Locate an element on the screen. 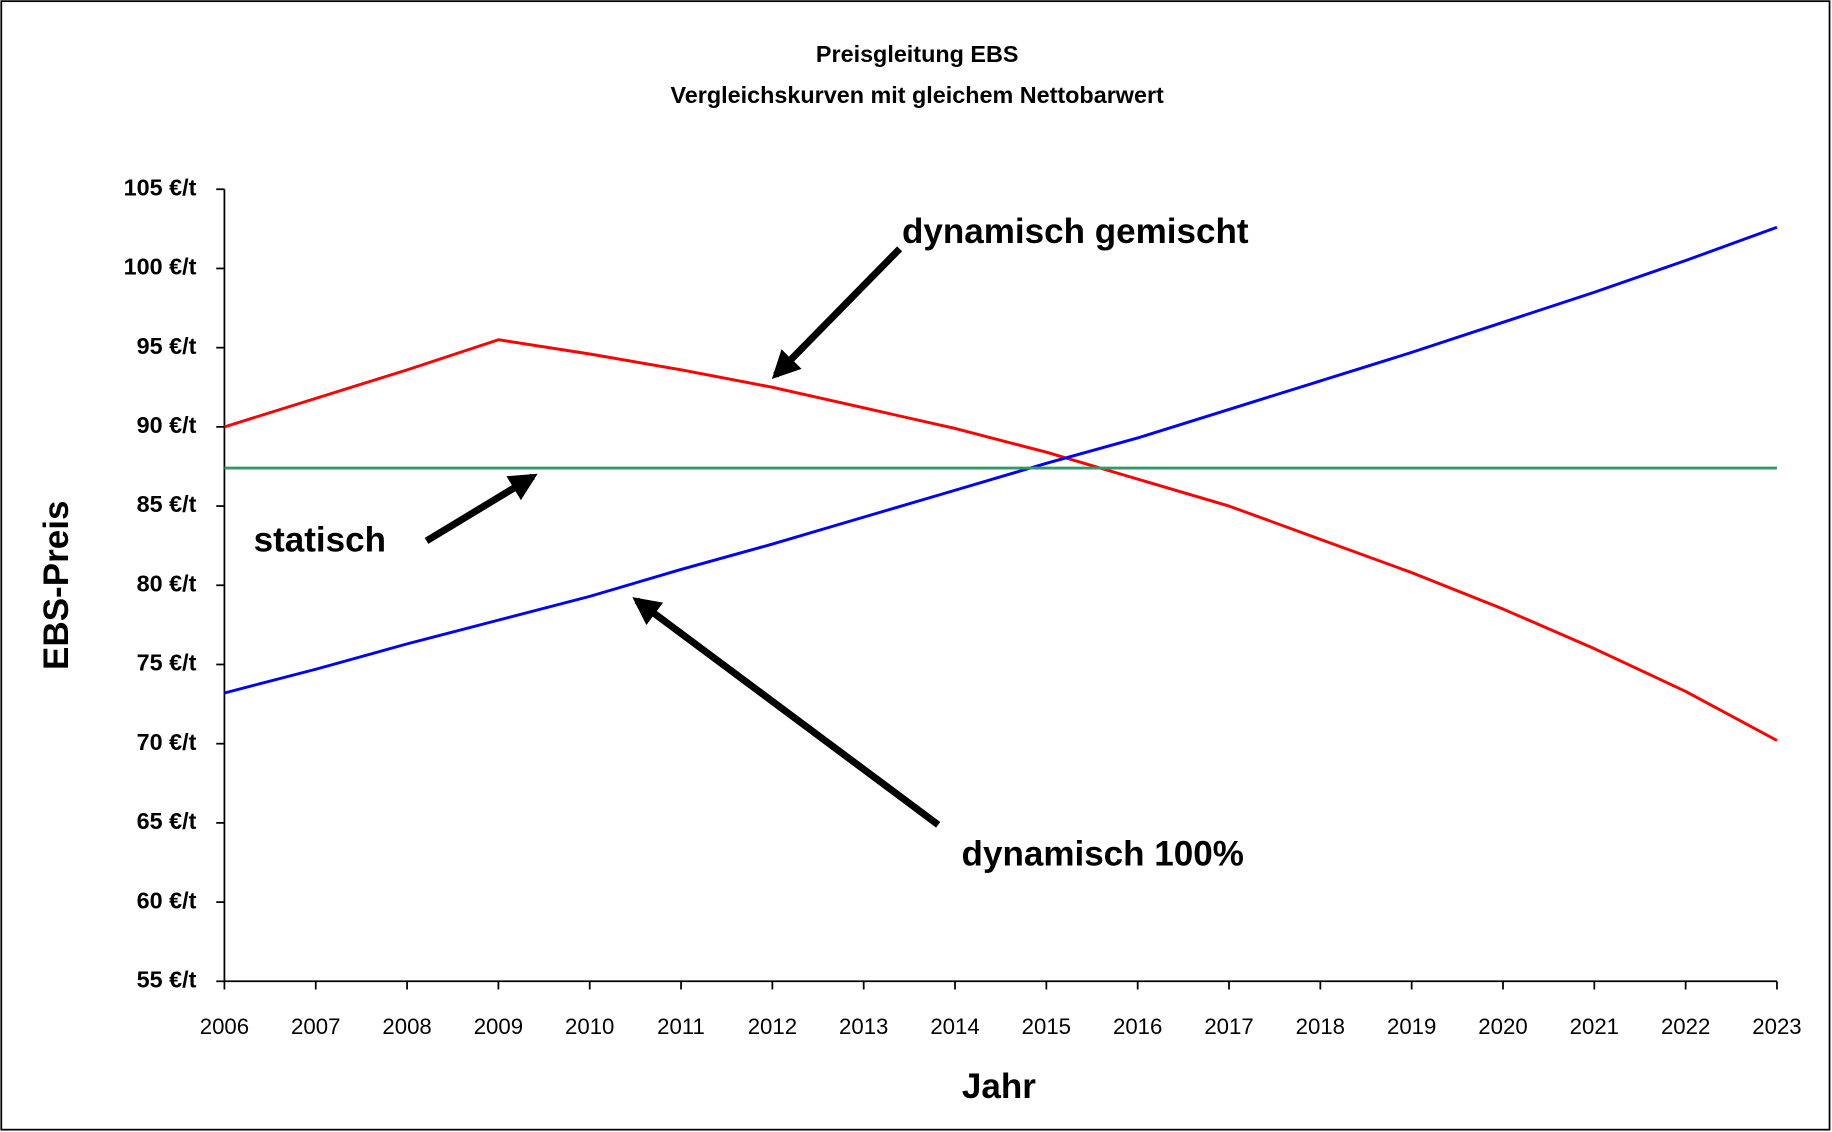 The image size is (1832, 1132). x-tick-label: 2011 is located at coordinates (681, 1026).